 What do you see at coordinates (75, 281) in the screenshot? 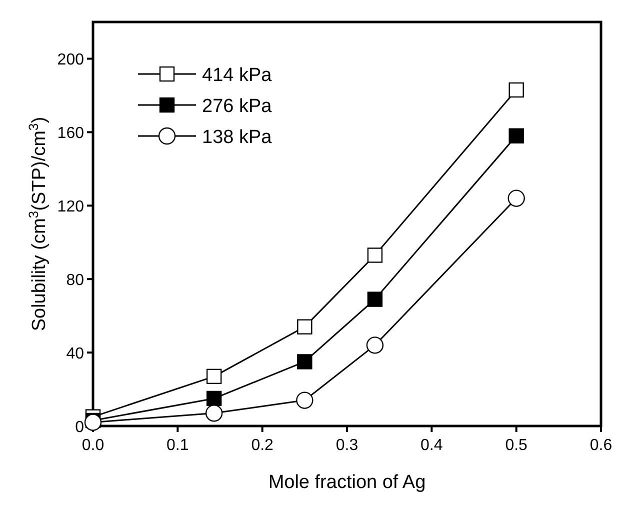
I see `y-tick-label: 80` at bounding box center [75, 281].